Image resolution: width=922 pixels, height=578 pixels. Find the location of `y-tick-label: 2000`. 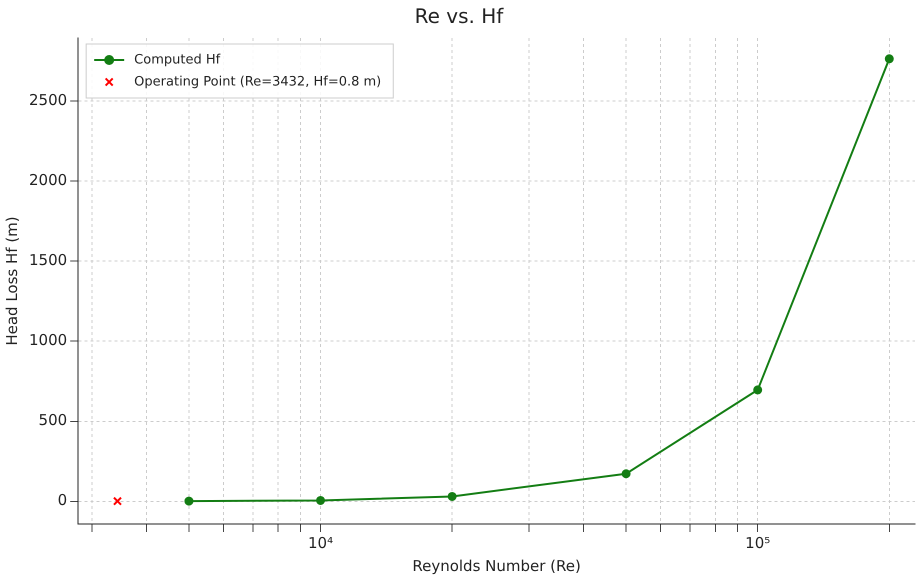

y-tick-label: 2000 is located at coordinates (48, 180).